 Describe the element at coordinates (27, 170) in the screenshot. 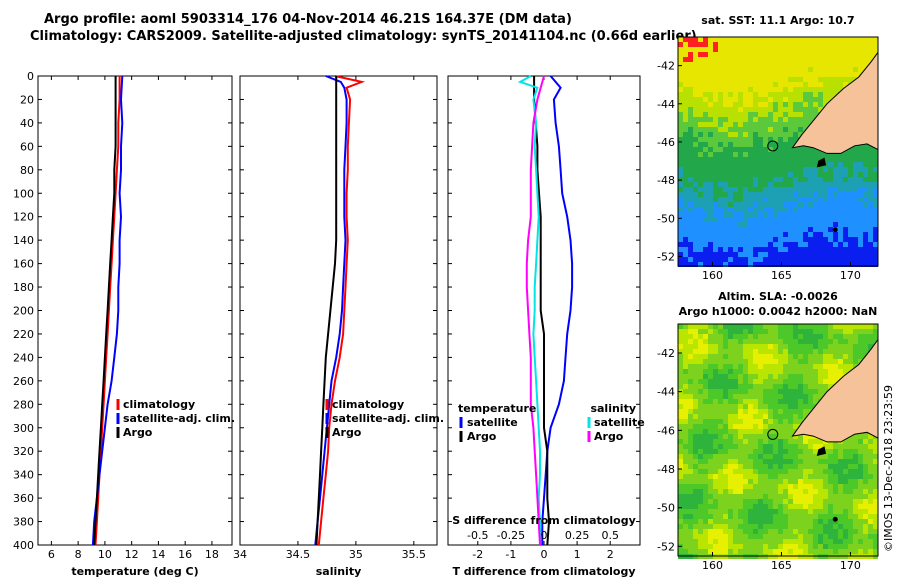

I see `y-tick-label: 80` at that location.